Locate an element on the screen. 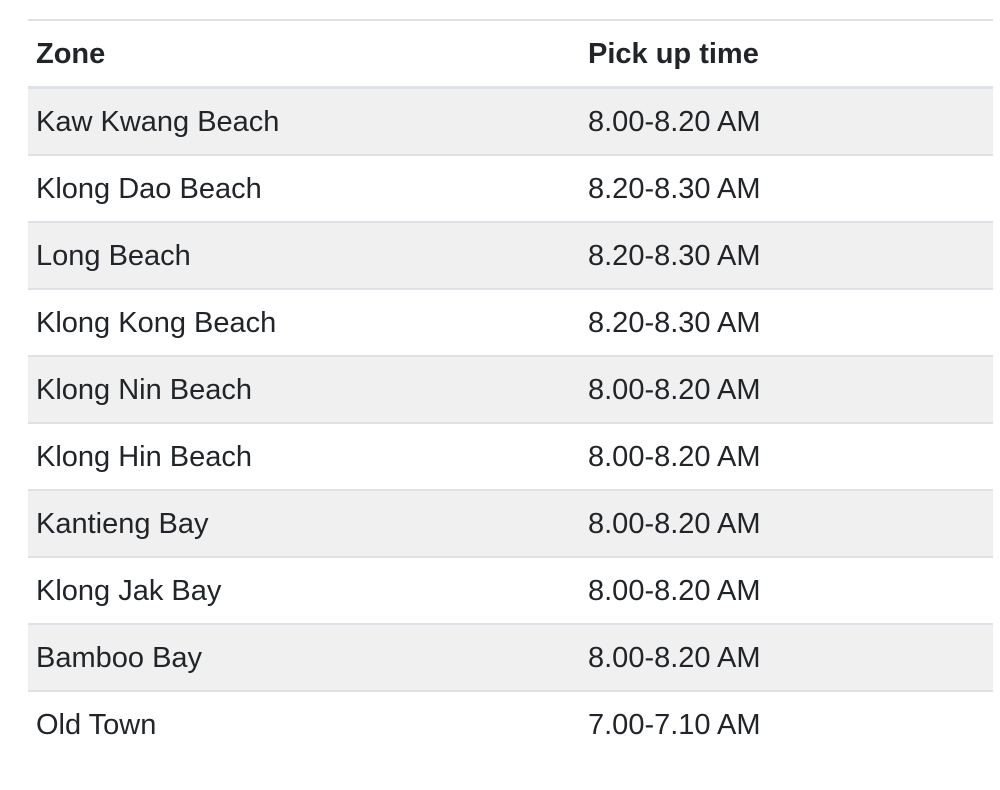 This screenshot has width=1000, height=790. zone-cell: Klong Dao Beach is located at coordinates (149, 189).